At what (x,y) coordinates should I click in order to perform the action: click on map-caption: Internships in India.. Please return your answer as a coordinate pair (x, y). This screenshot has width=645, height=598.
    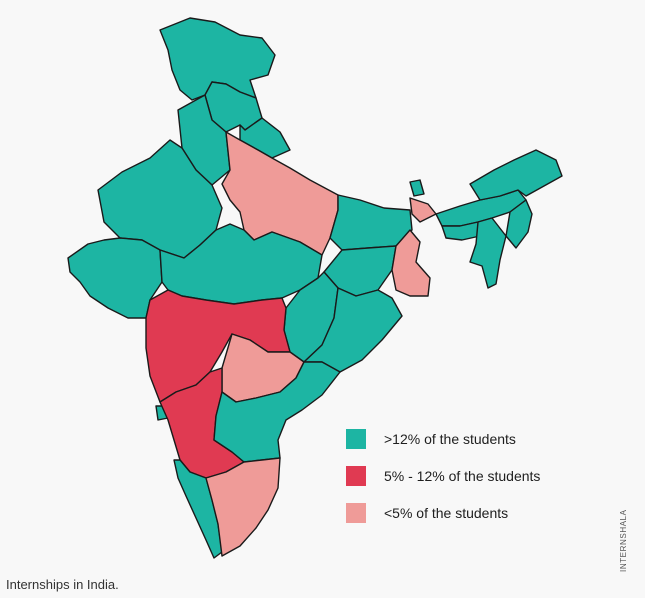
    Looking at the image, I should click on (62, 584).